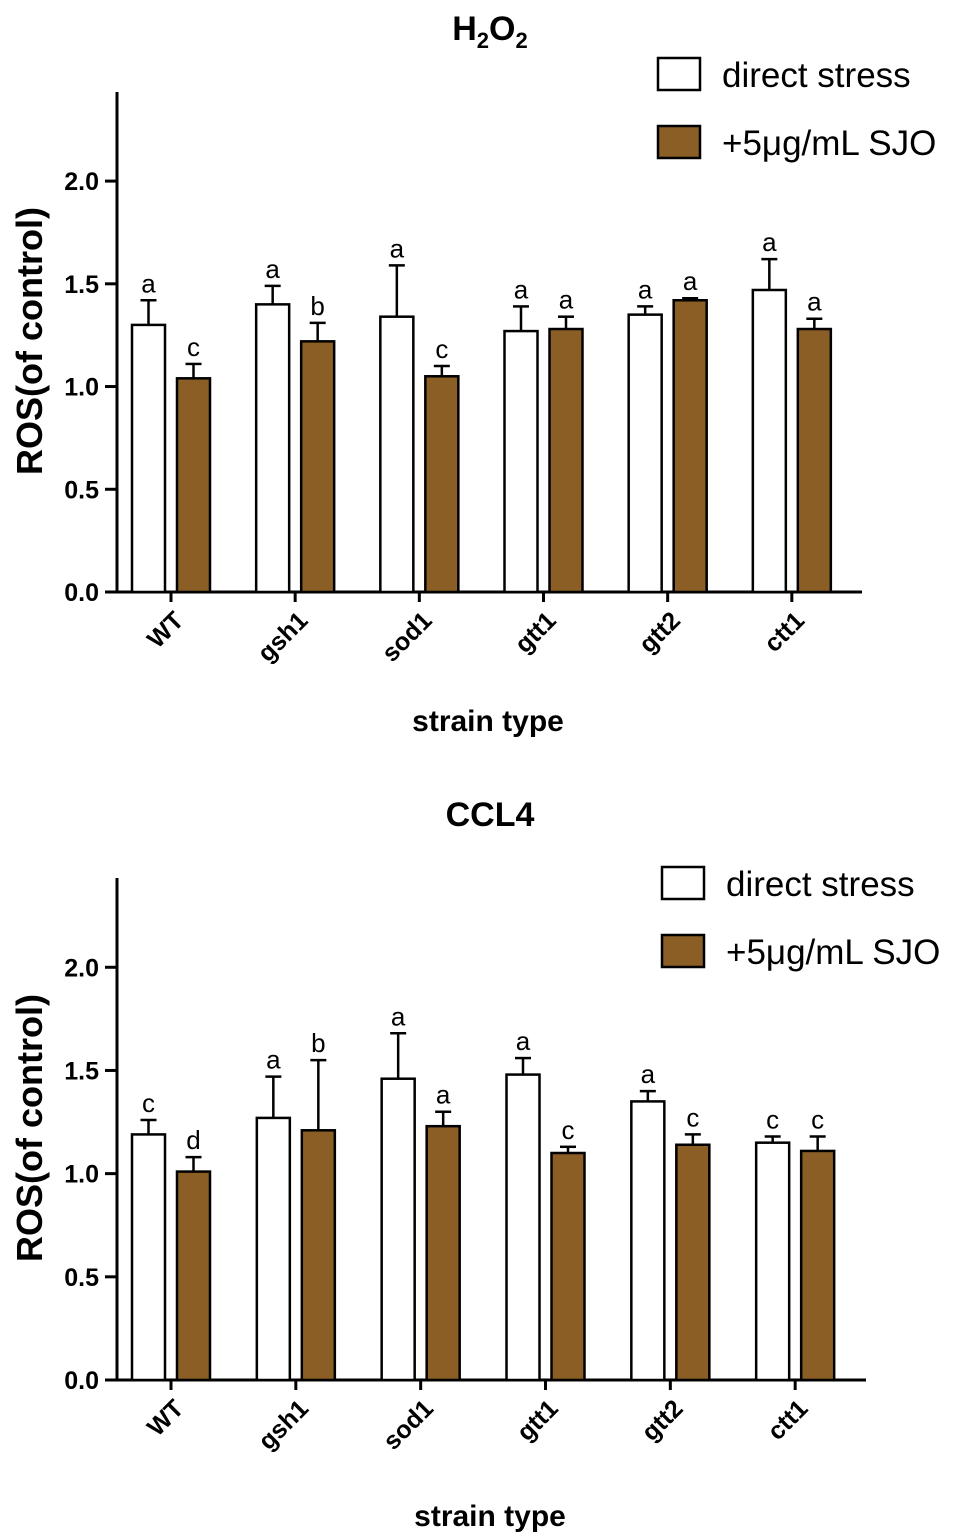 The image size is (980, 1537). I want to click on chart-title: CCL4, so click(490, 815).